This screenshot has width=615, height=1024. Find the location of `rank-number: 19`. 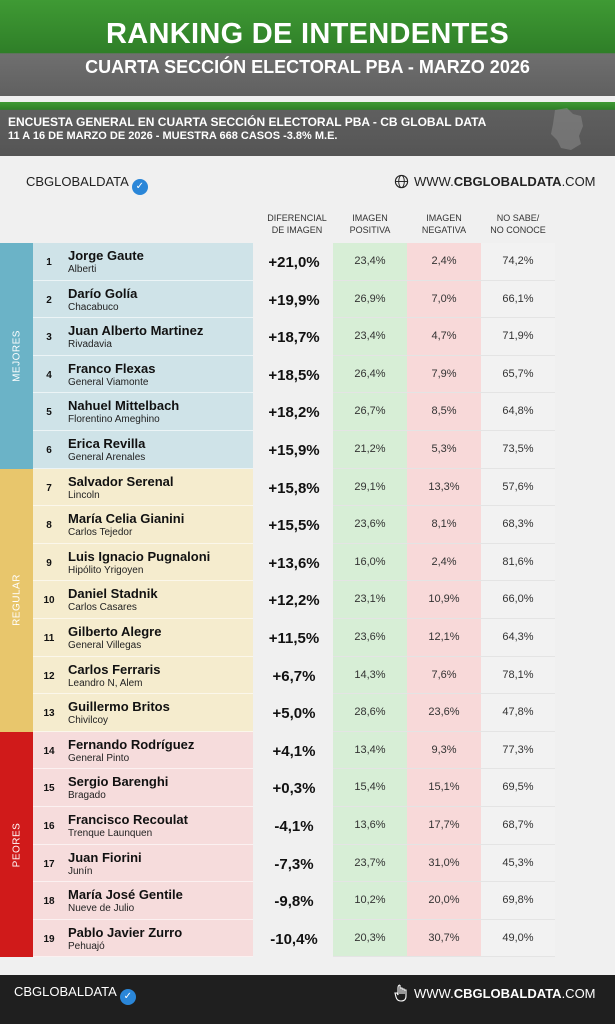

rank-number: 19 is located at coordinates (49, 939).